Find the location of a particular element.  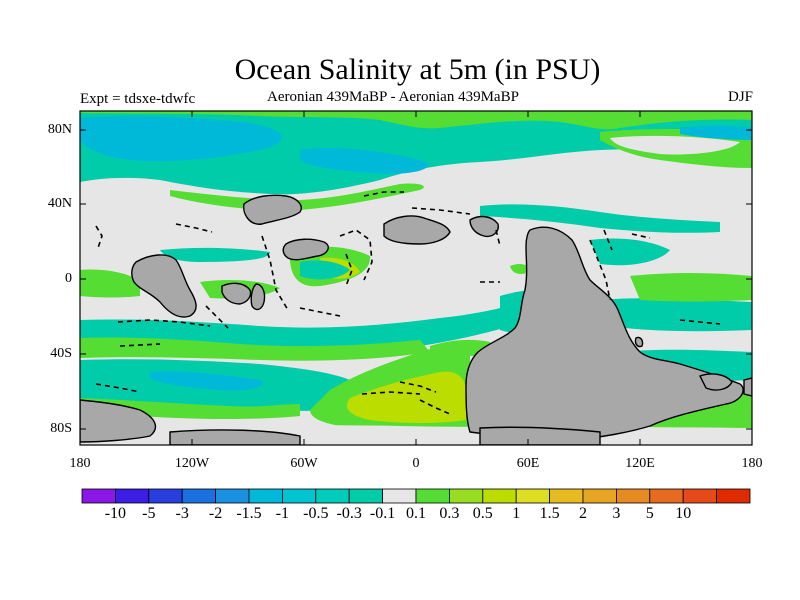

colorbar is located at coordinates (416, 496).